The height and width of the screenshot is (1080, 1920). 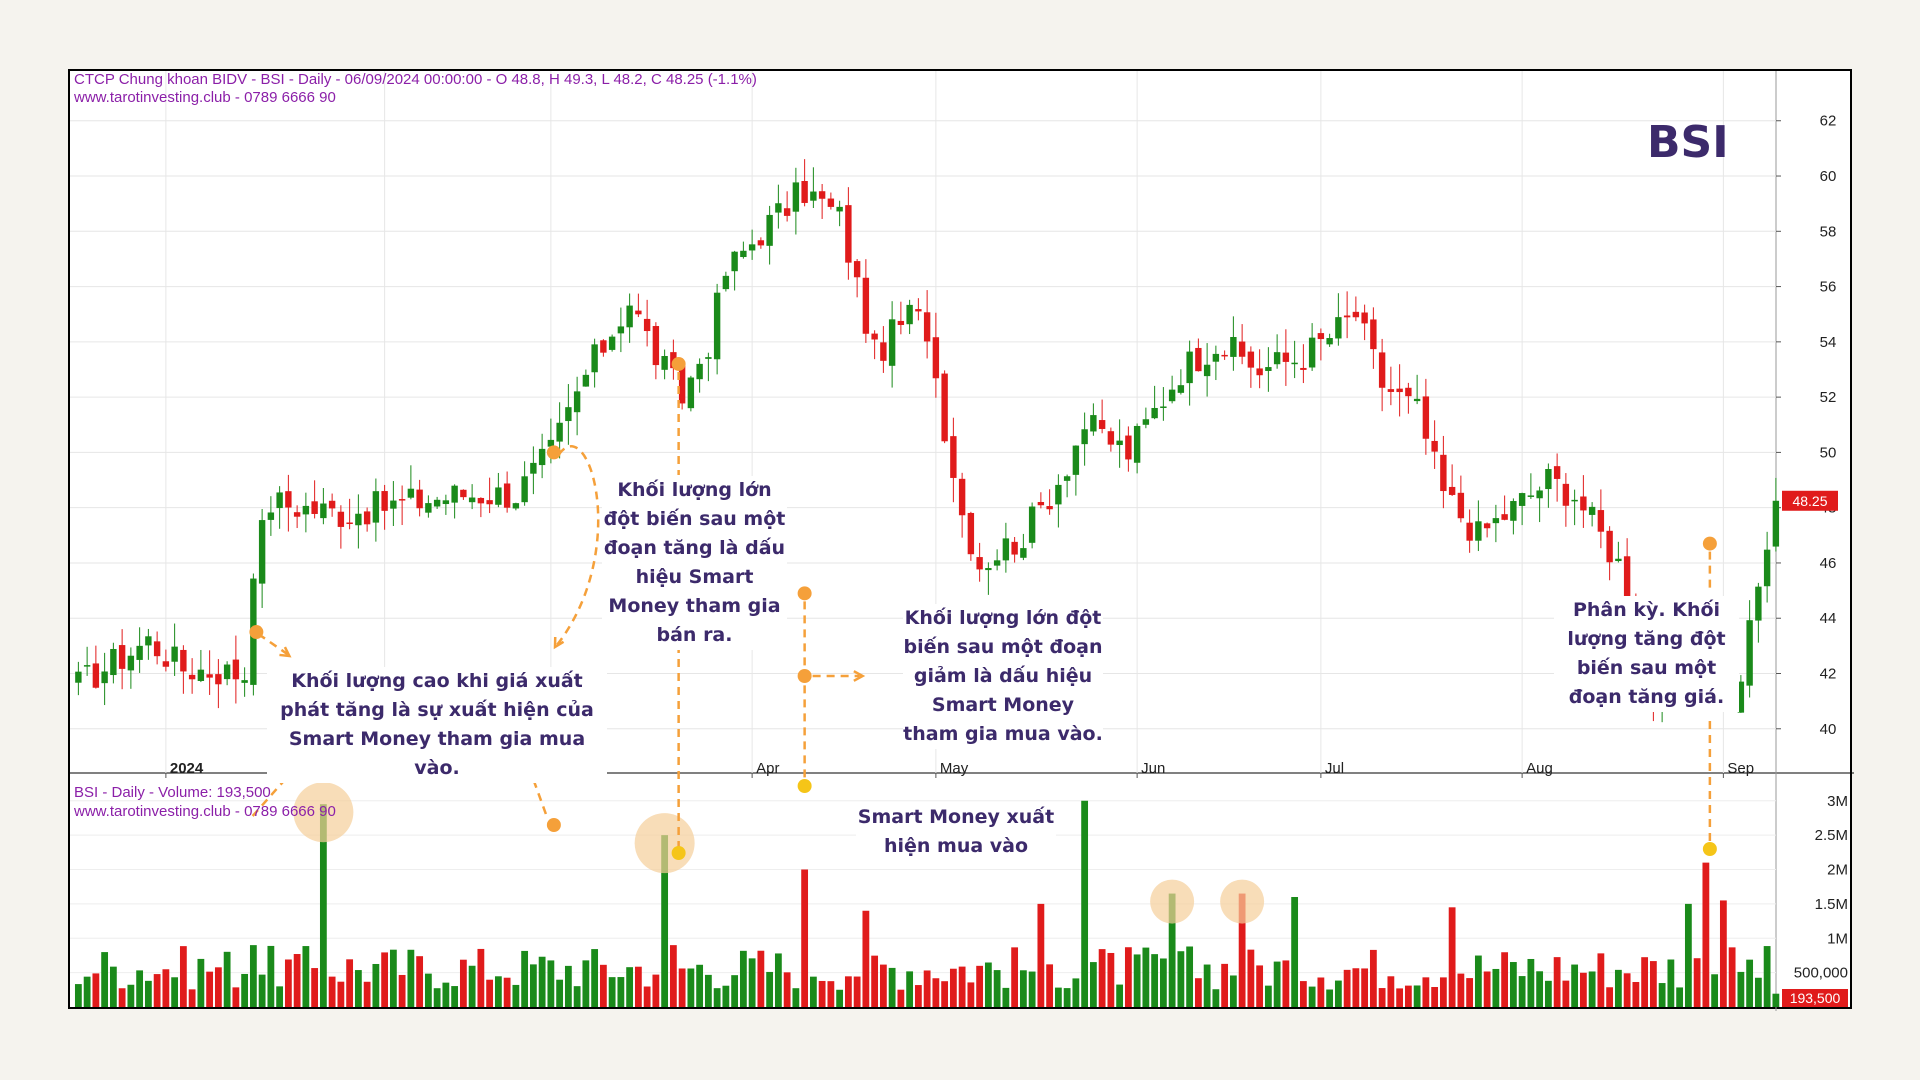 What do you see at coordinates (1810, 500) in the screenshot?
I see `last-price-tag` at bounding box center [1810, 500].